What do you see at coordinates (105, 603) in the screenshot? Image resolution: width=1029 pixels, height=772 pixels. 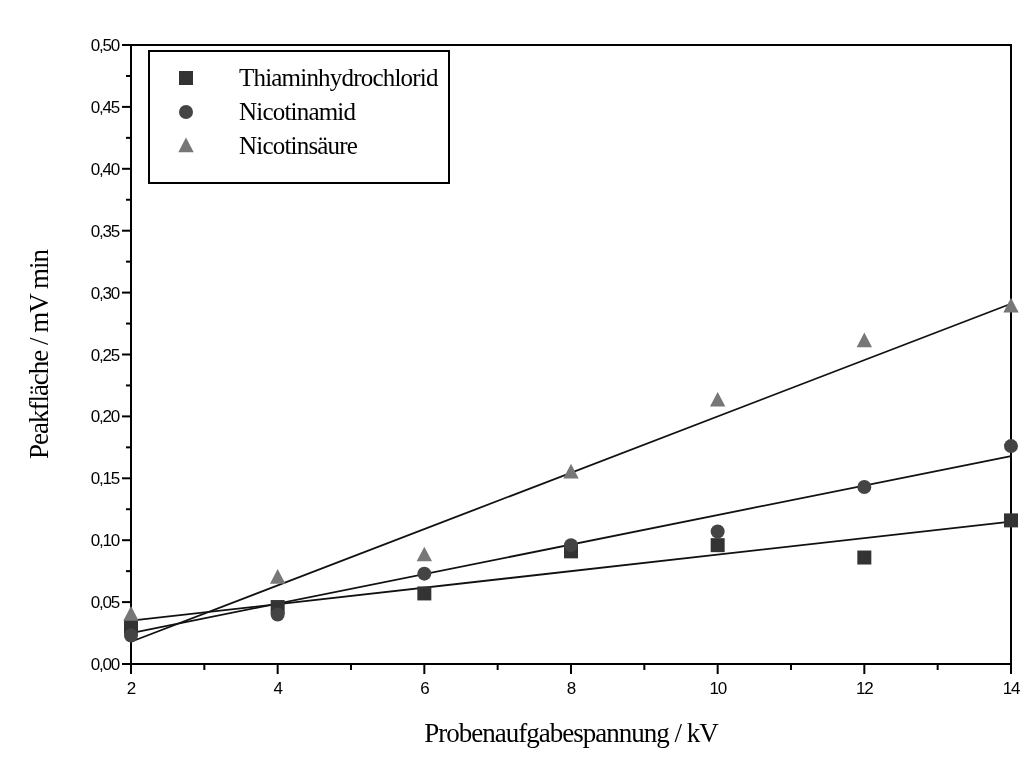 I see `y-tick-label: 0,05` at bounding box center [105, 603].